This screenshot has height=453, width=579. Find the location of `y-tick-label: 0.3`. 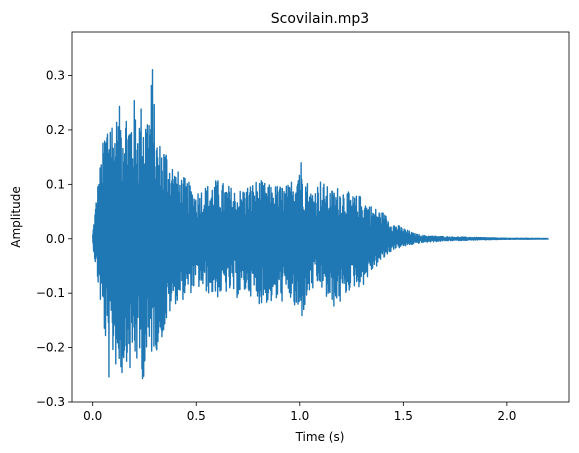

y-tick-label: 0.3 is located at coordinates (55, 76).